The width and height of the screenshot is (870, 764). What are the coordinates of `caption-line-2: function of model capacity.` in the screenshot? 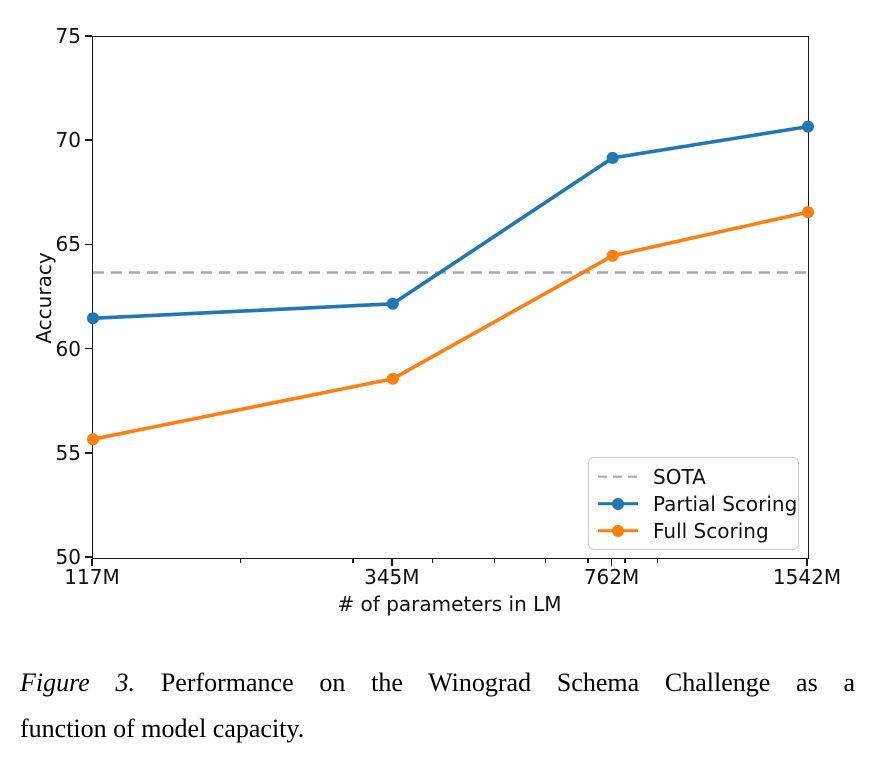 It's located at (162, 728).